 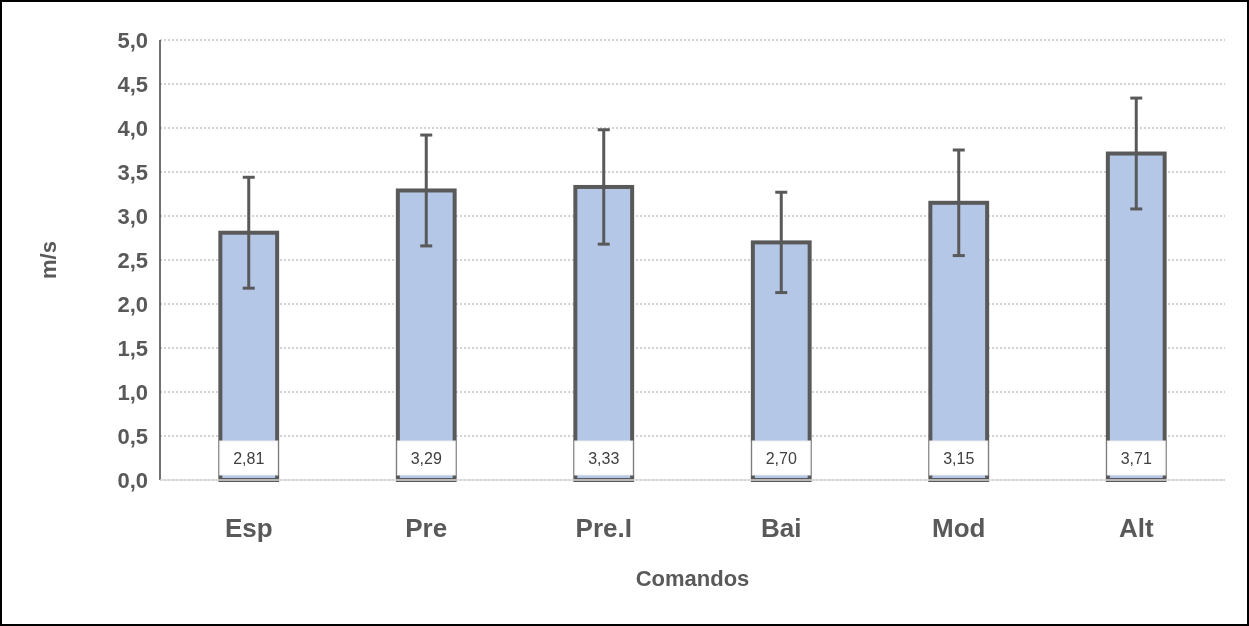 What do you see at coordinates (132, 84) in the screenshot?
I see `y-tick-label: 4,5` at bounding box center [132, 84].